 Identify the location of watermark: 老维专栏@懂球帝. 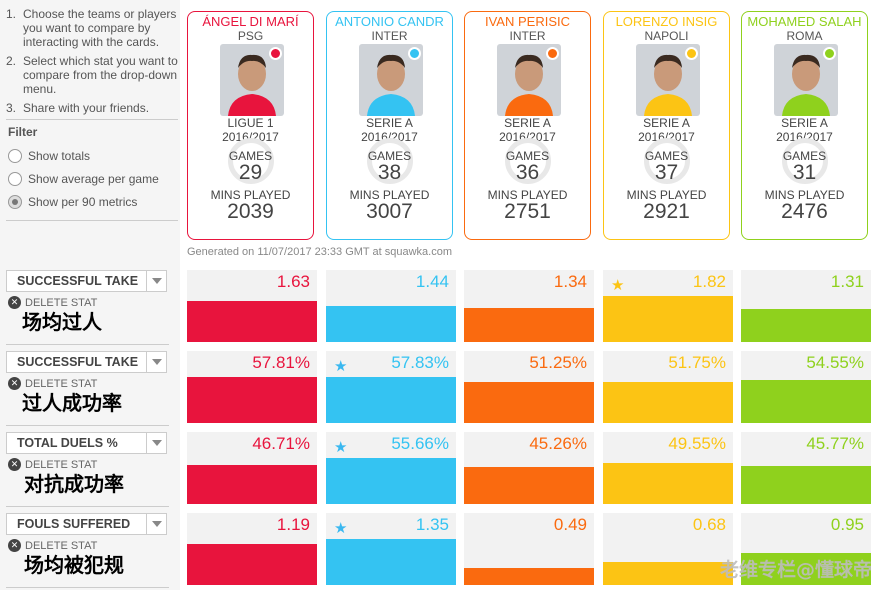
(795, 570).